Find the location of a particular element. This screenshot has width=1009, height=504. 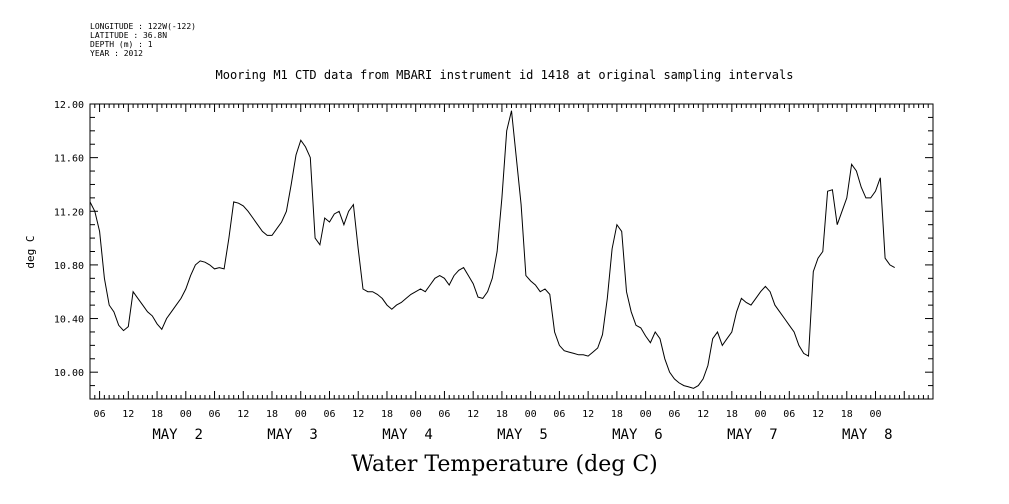

y-tick-label: 11.60 is located at coordinates (69, 159).